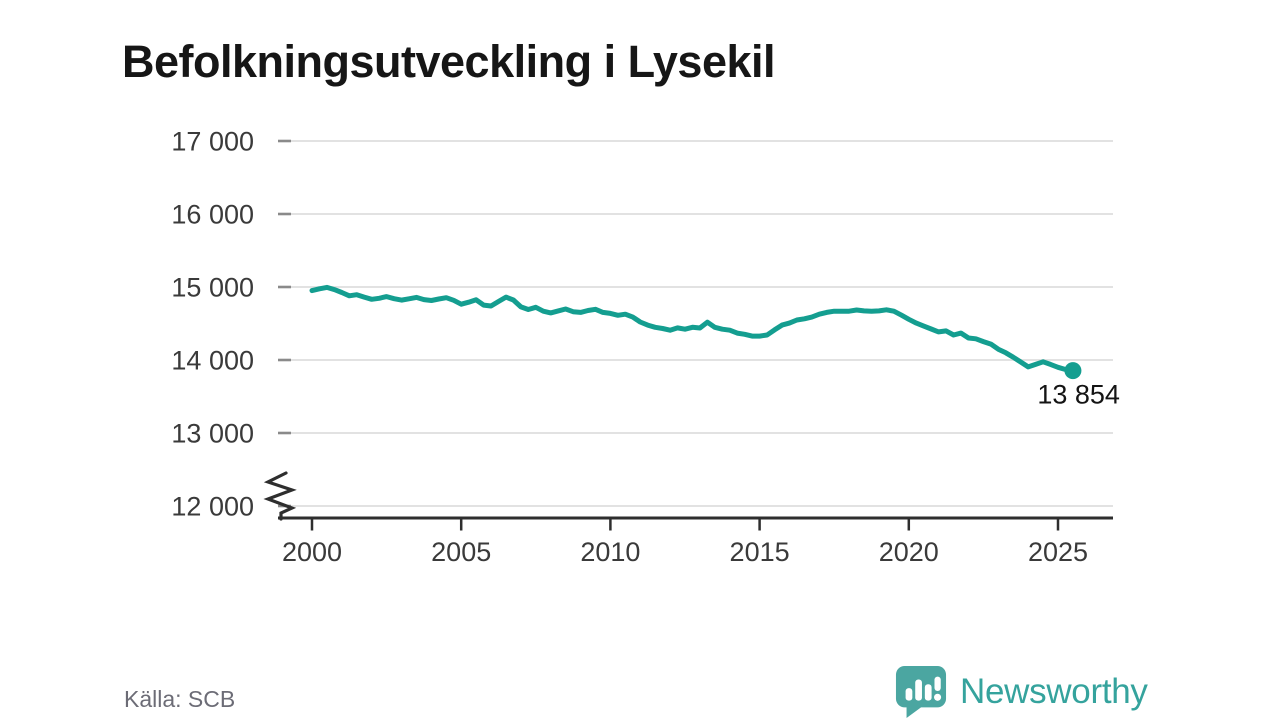 This screenshot has height=720, width=1280. I want to click on end-point-dot, so click(1073, 371).